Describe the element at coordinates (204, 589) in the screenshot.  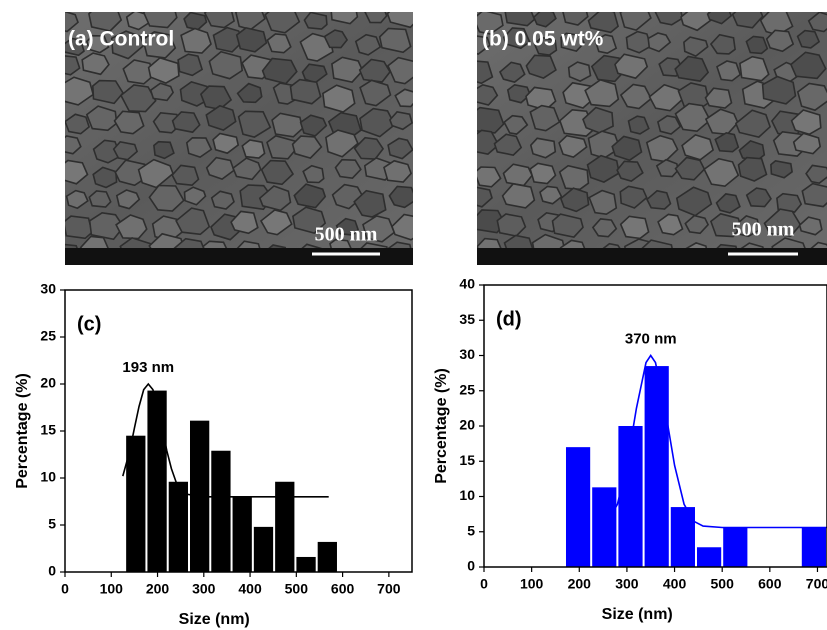
I see `x-tick-label: 300` at that location.